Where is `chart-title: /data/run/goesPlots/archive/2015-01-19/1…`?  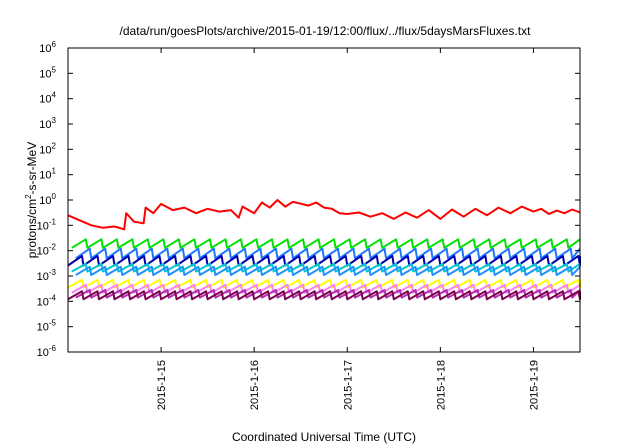
chart-title: /data/run/goesPlots/archive/2015-01-19/1… is located at coordinates (326, 31).